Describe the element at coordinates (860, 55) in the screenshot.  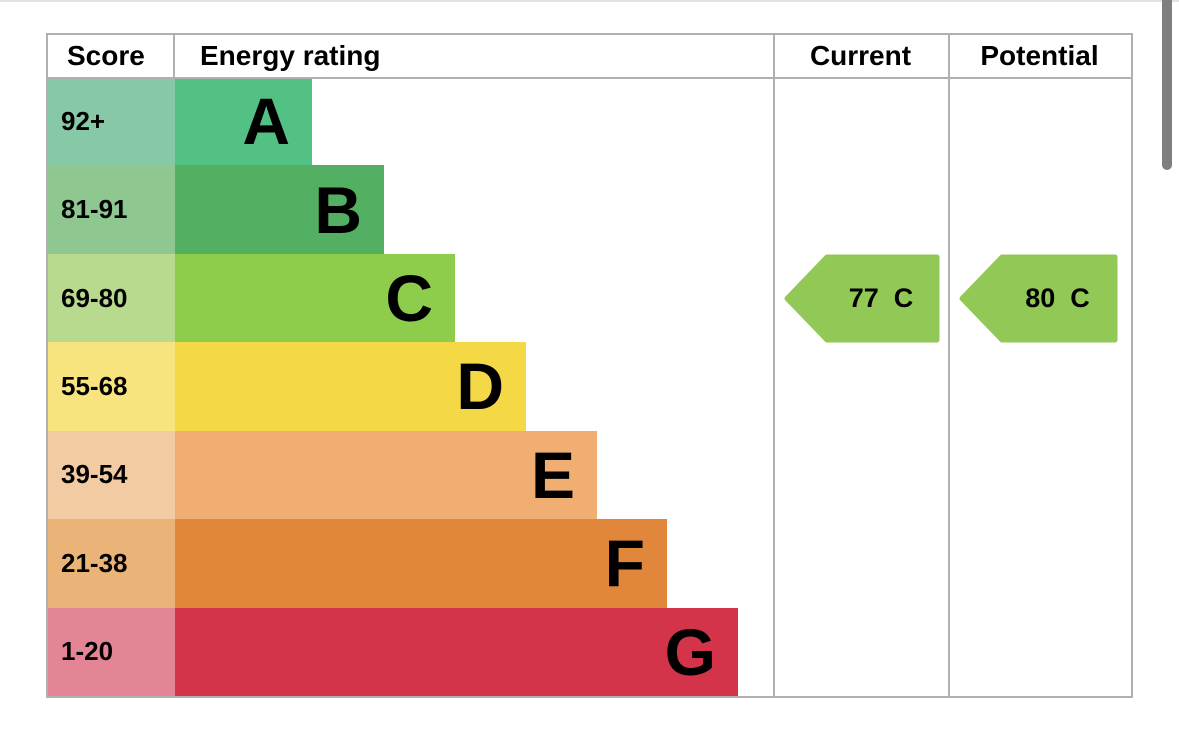
I see `current-column-header: Current` at that location.